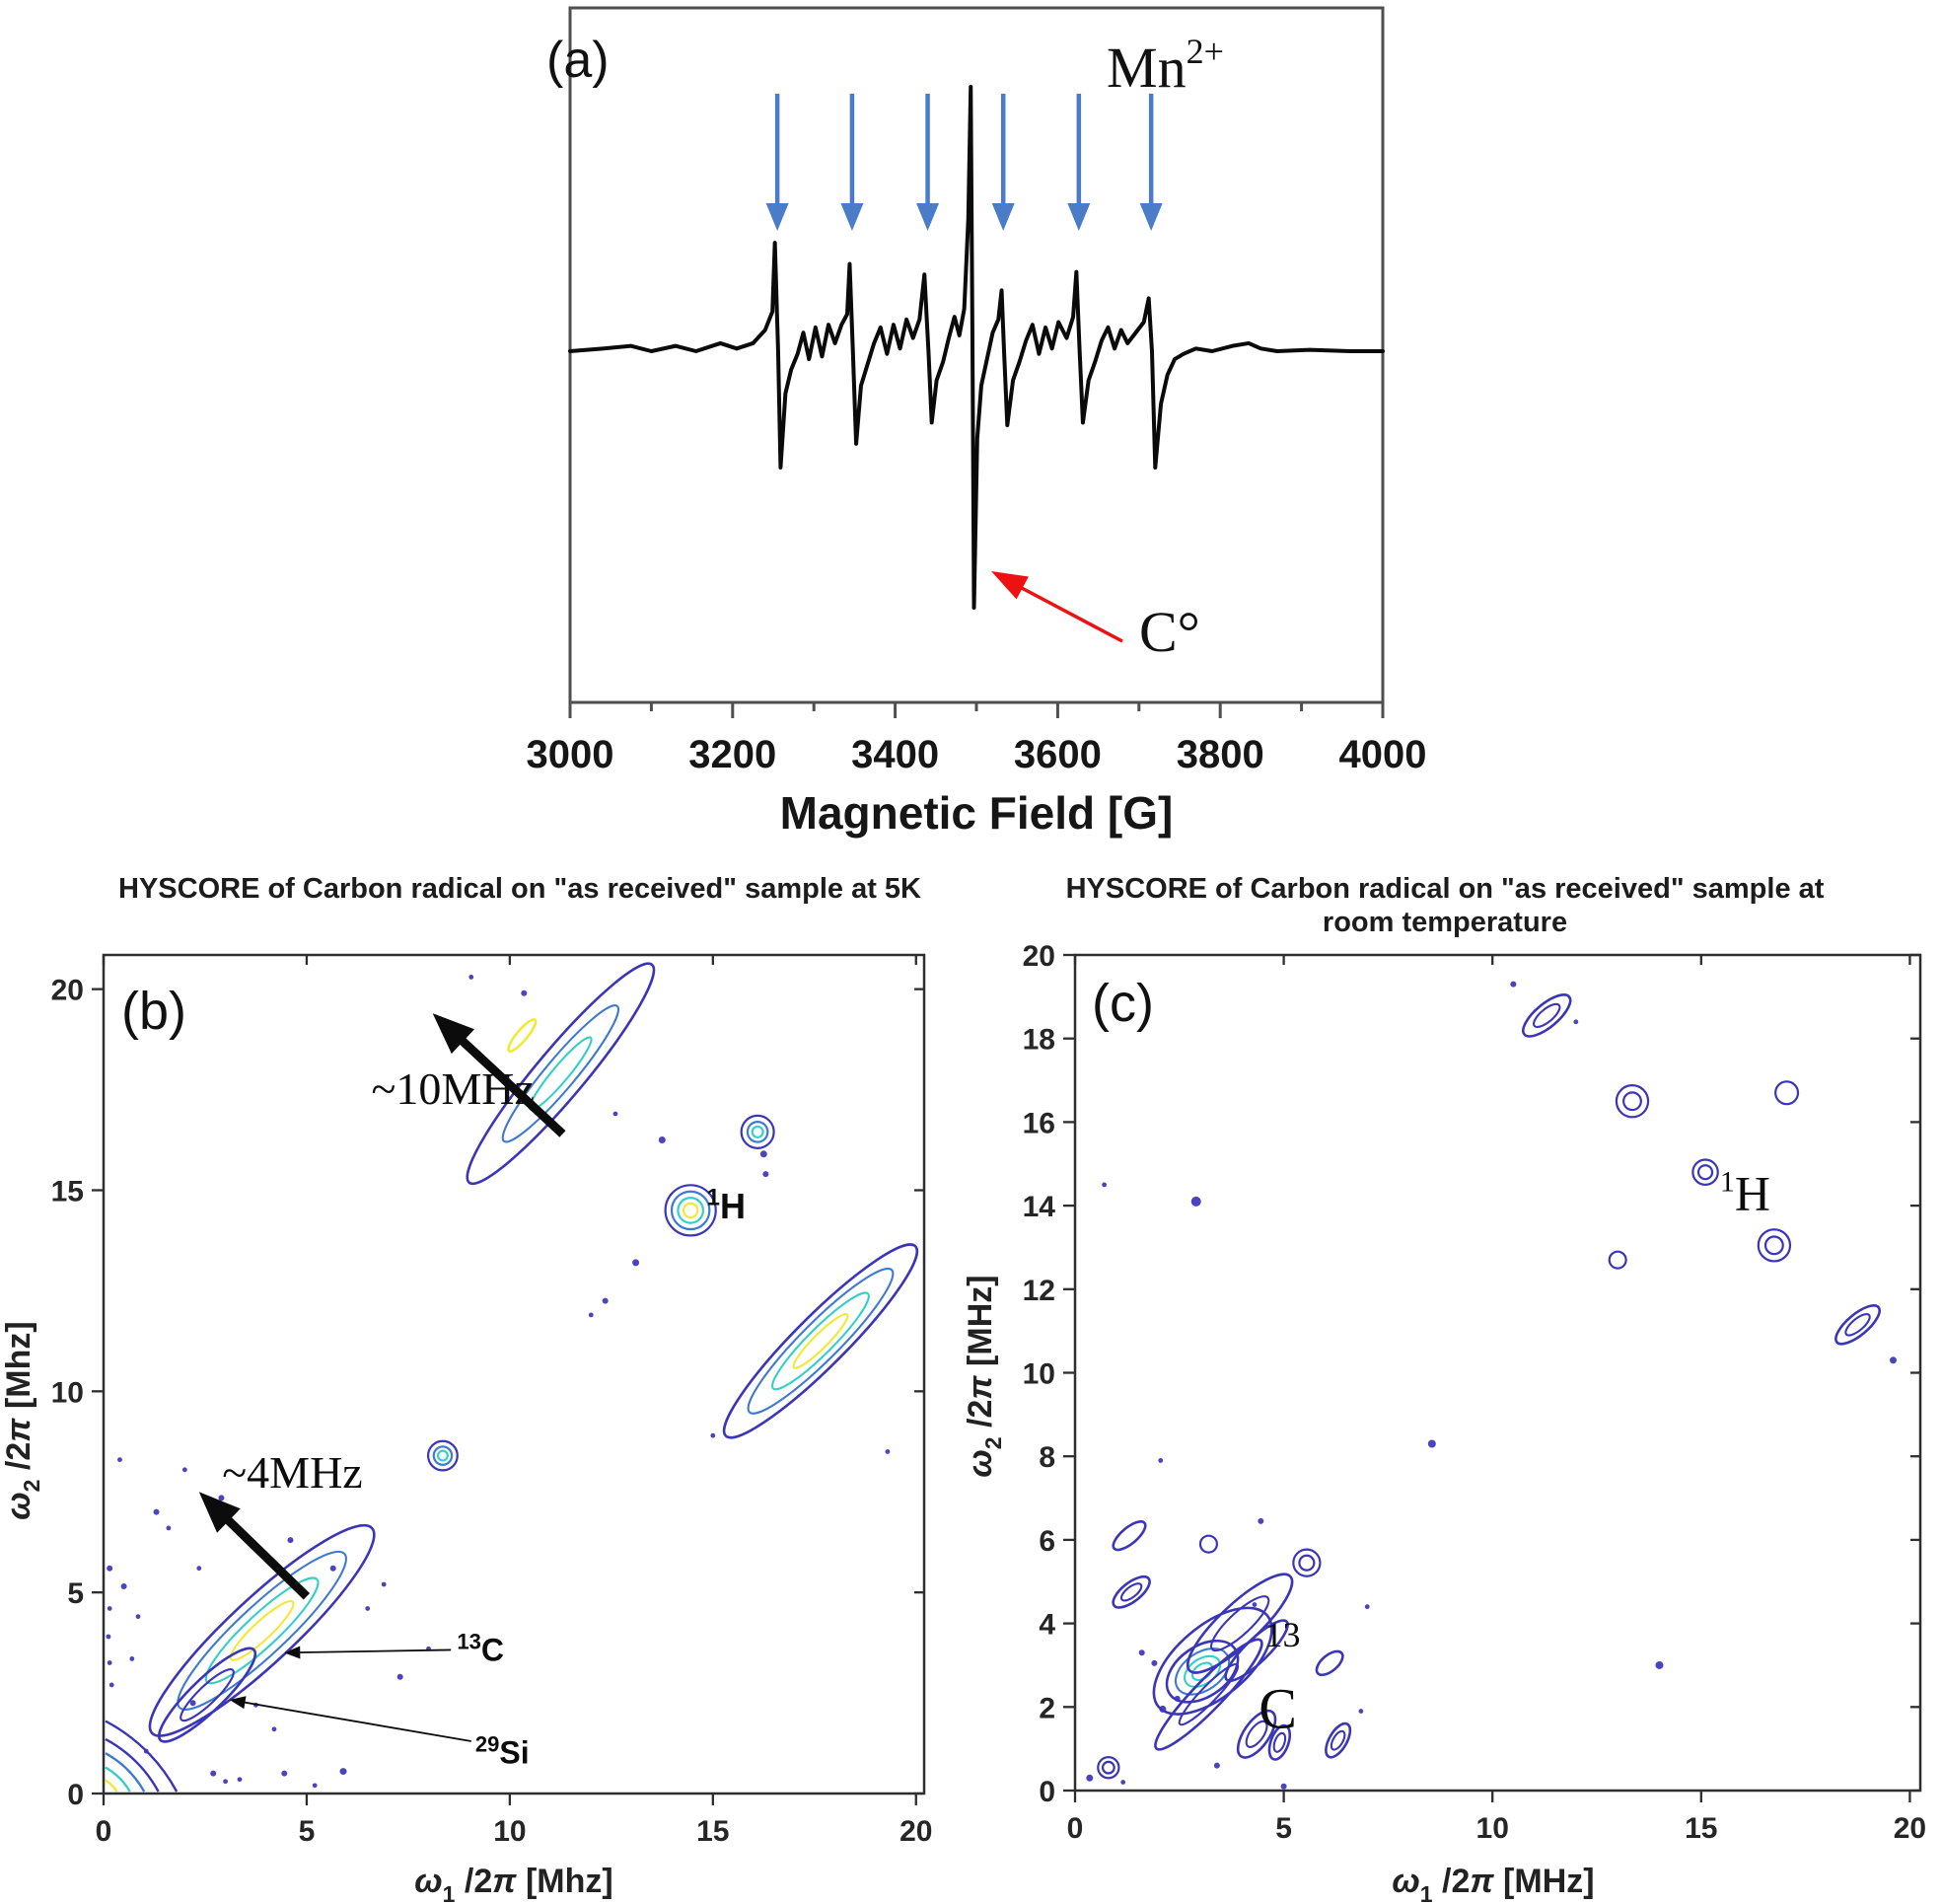 This screenshot has width=1942, height=1904. I want to click on panel-b-tag: (b), so click(153, 1011).